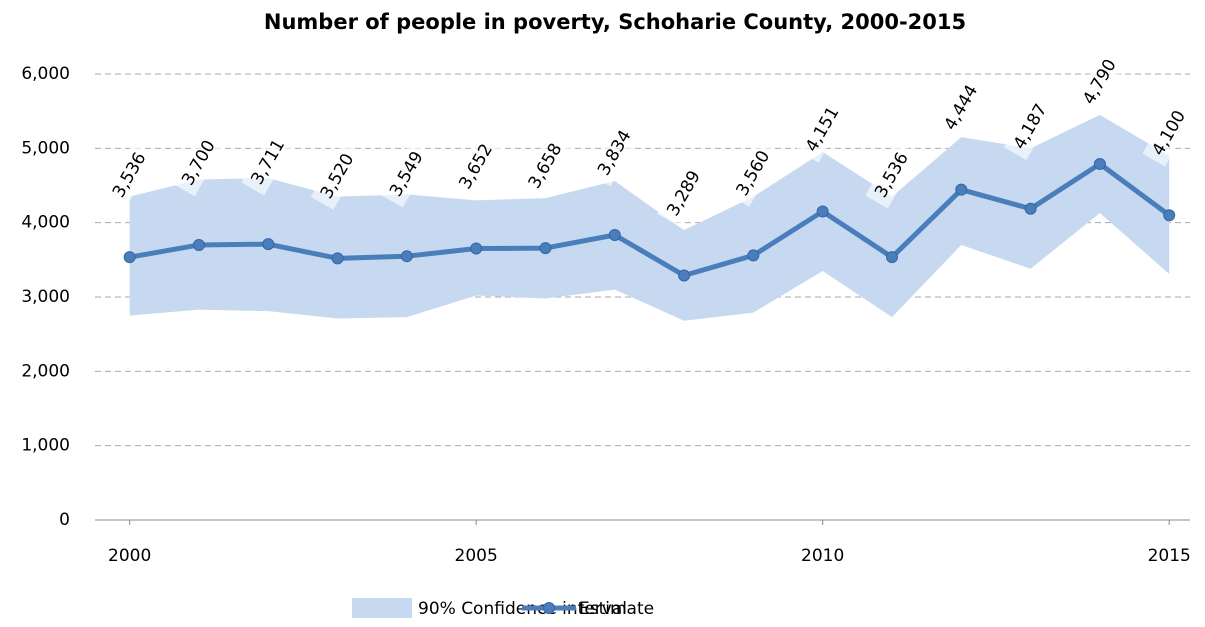 This screenshot has width=1205, height=627. Describe the element at coordinates (45, 223) in the screenshot. I see `y-tick-label: 4,000` at that location.